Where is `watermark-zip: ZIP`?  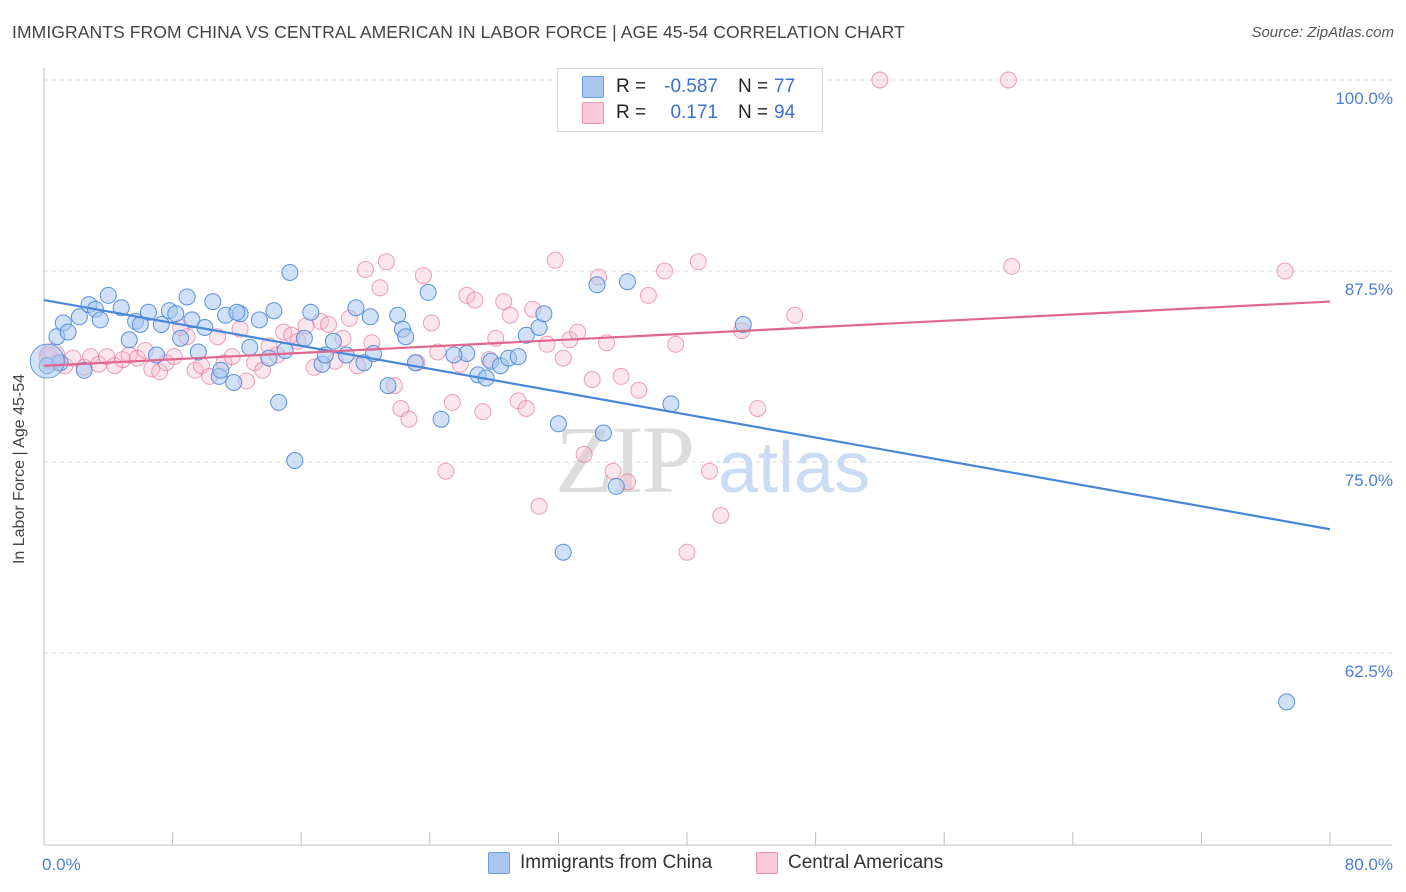
watermark-zip: ZIP is located at coordinates (624, 459).